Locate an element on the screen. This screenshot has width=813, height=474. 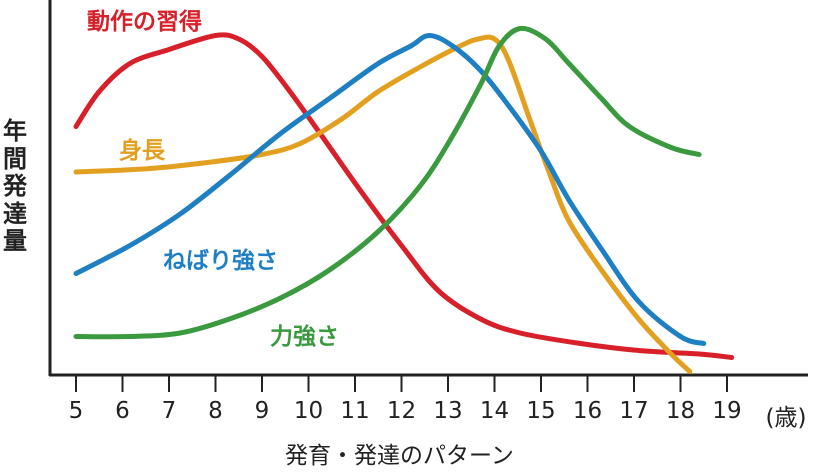
x-tick-label: 19 is located at coordinates (727, 411).